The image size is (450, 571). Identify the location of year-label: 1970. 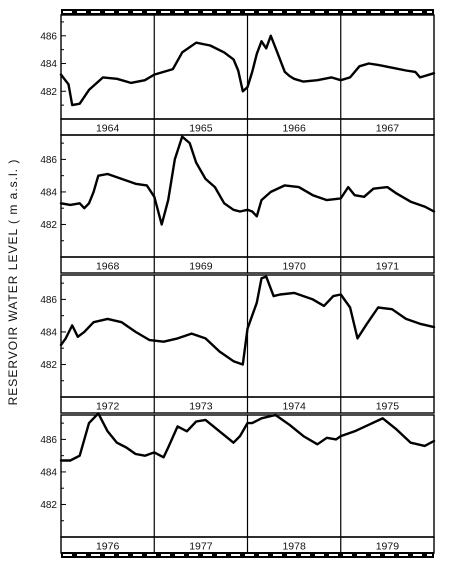
(294, 267).